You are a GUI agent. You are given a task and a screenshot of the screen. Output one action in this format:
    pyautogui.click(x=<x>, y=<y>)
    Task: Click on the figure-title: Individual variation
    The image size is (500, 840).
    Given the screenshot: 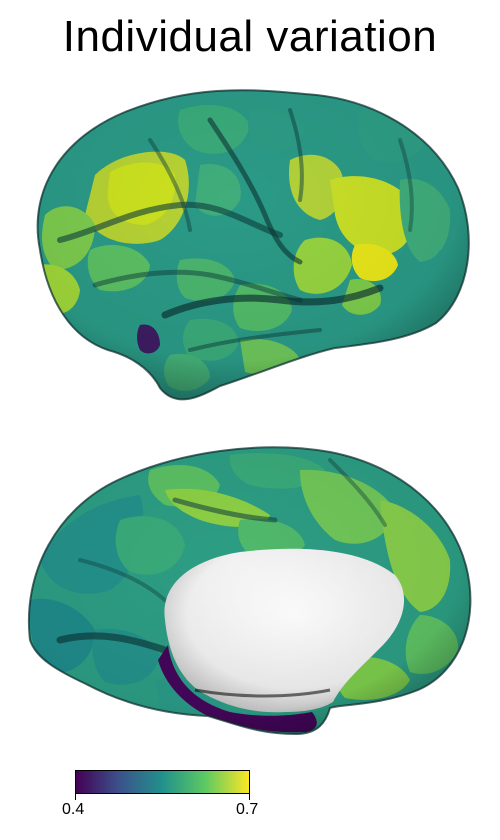 What is the action you would take?
    pyautogui.click(x=250, y=36)
    